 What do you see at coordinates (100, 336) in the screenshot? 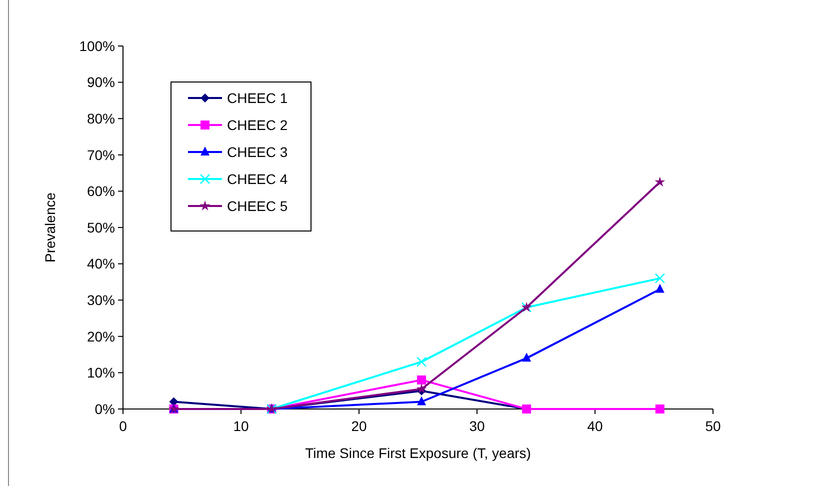
I see `y-tick-label: 20%` at bounding box center [100, 336].